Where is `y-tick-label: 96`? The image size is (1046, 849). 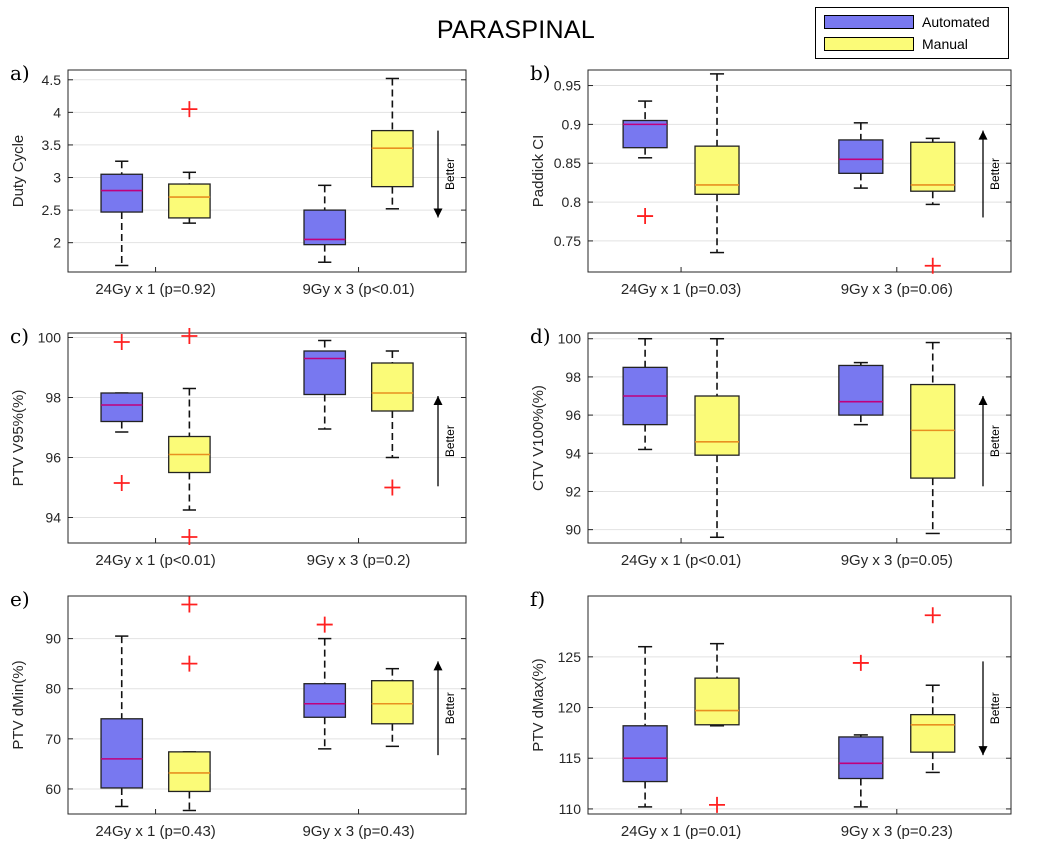 y-tick-label: 96 is located at coordinates (573, 415).